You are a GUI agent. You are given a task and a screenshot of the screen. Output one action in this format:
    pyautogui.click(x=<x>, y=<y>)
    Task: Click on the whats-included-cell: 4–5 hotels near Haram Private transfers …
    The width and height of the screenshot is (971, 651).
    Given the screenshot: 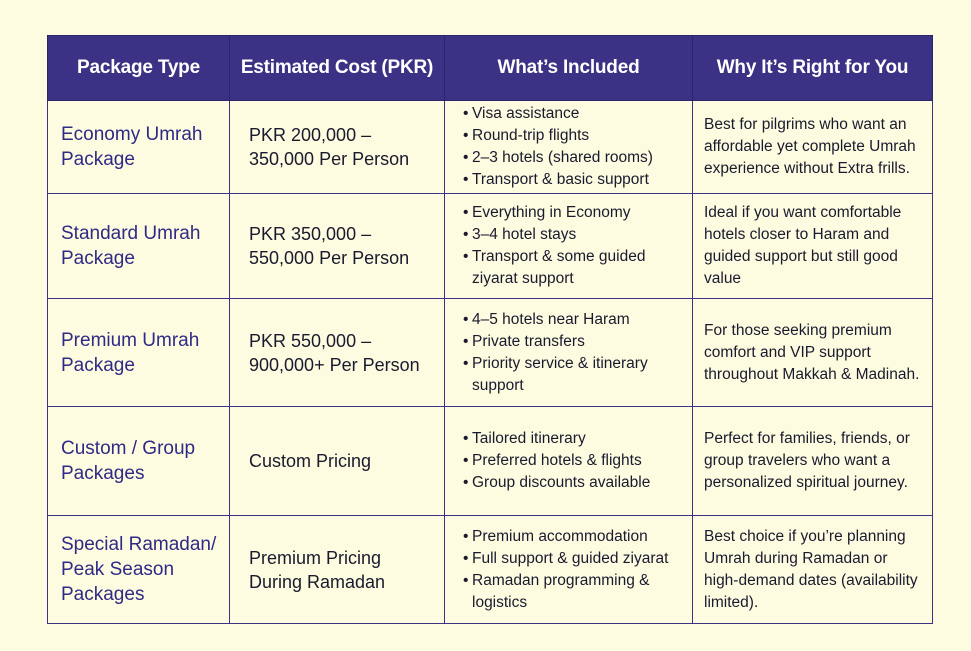 What is the action you would take?
    pyautogui.click(x=568, y=352)
    